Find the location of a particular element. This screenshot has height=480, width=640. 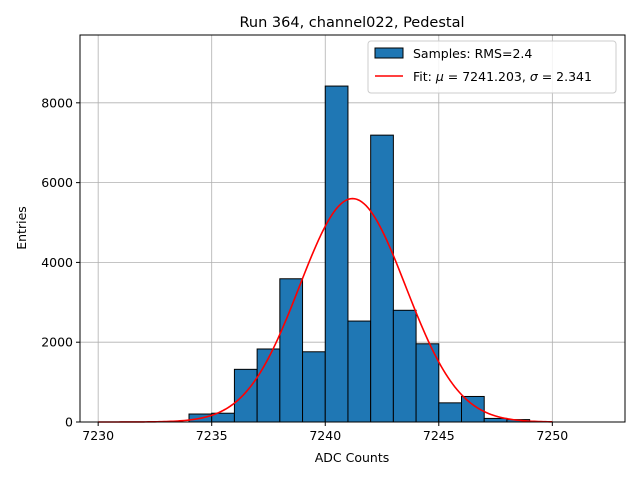

x-axis-ticks: 7230 7235 7240 7245 7250 is located at coordinates (325, 432).